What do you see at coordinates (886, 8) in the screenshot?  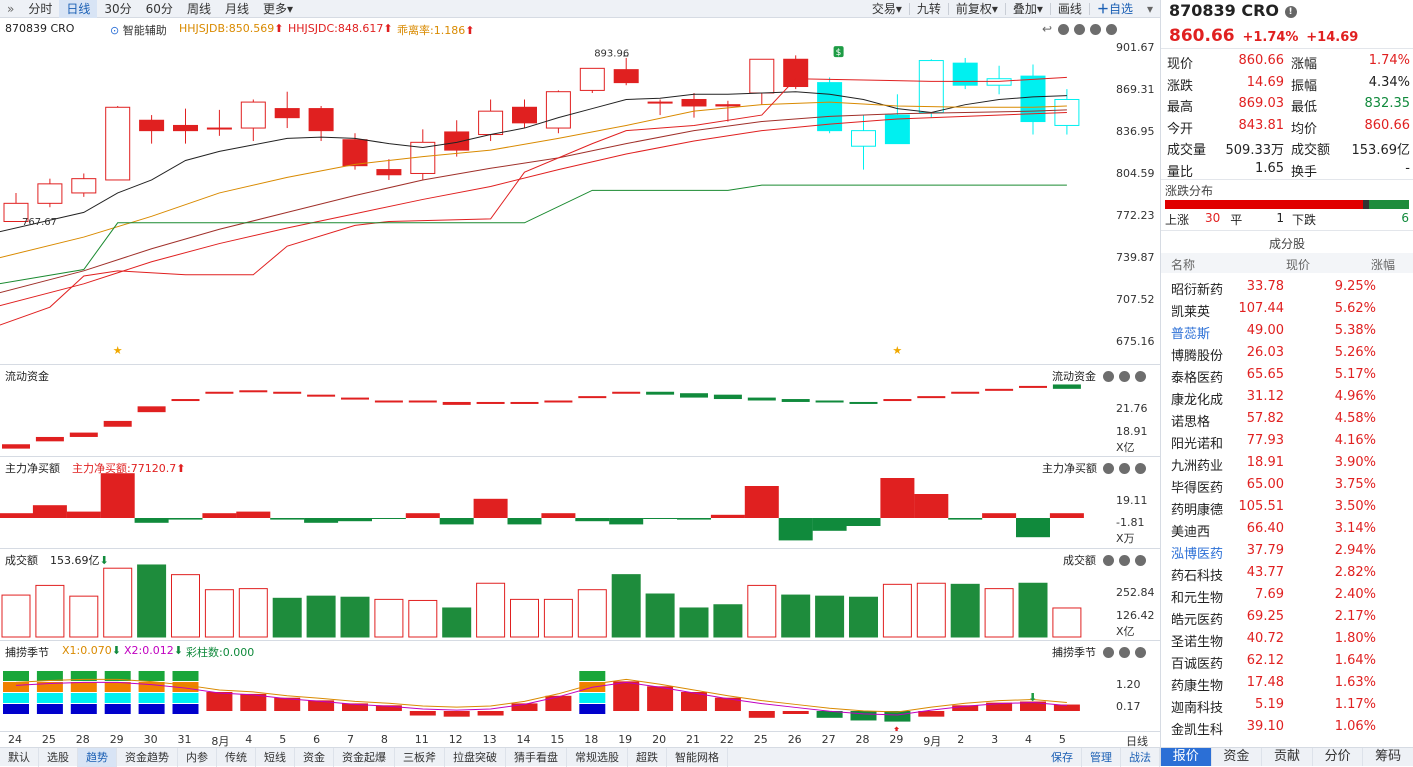 I see `trade-menu: 交易▾` at bounding box center [886, 8].